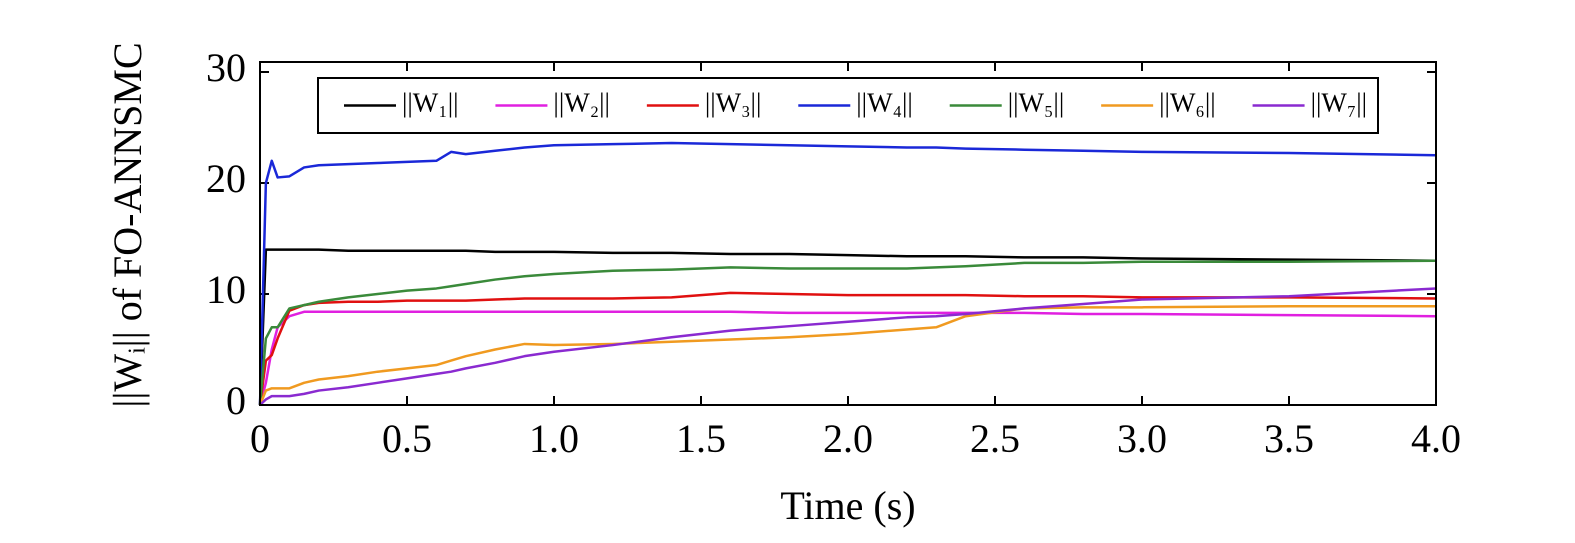 This screenshot has width=1575, height=543. Describe the element at coordinates (1187, 103) in the screenshot. I see `legend-label: ||W₆||` at that location.